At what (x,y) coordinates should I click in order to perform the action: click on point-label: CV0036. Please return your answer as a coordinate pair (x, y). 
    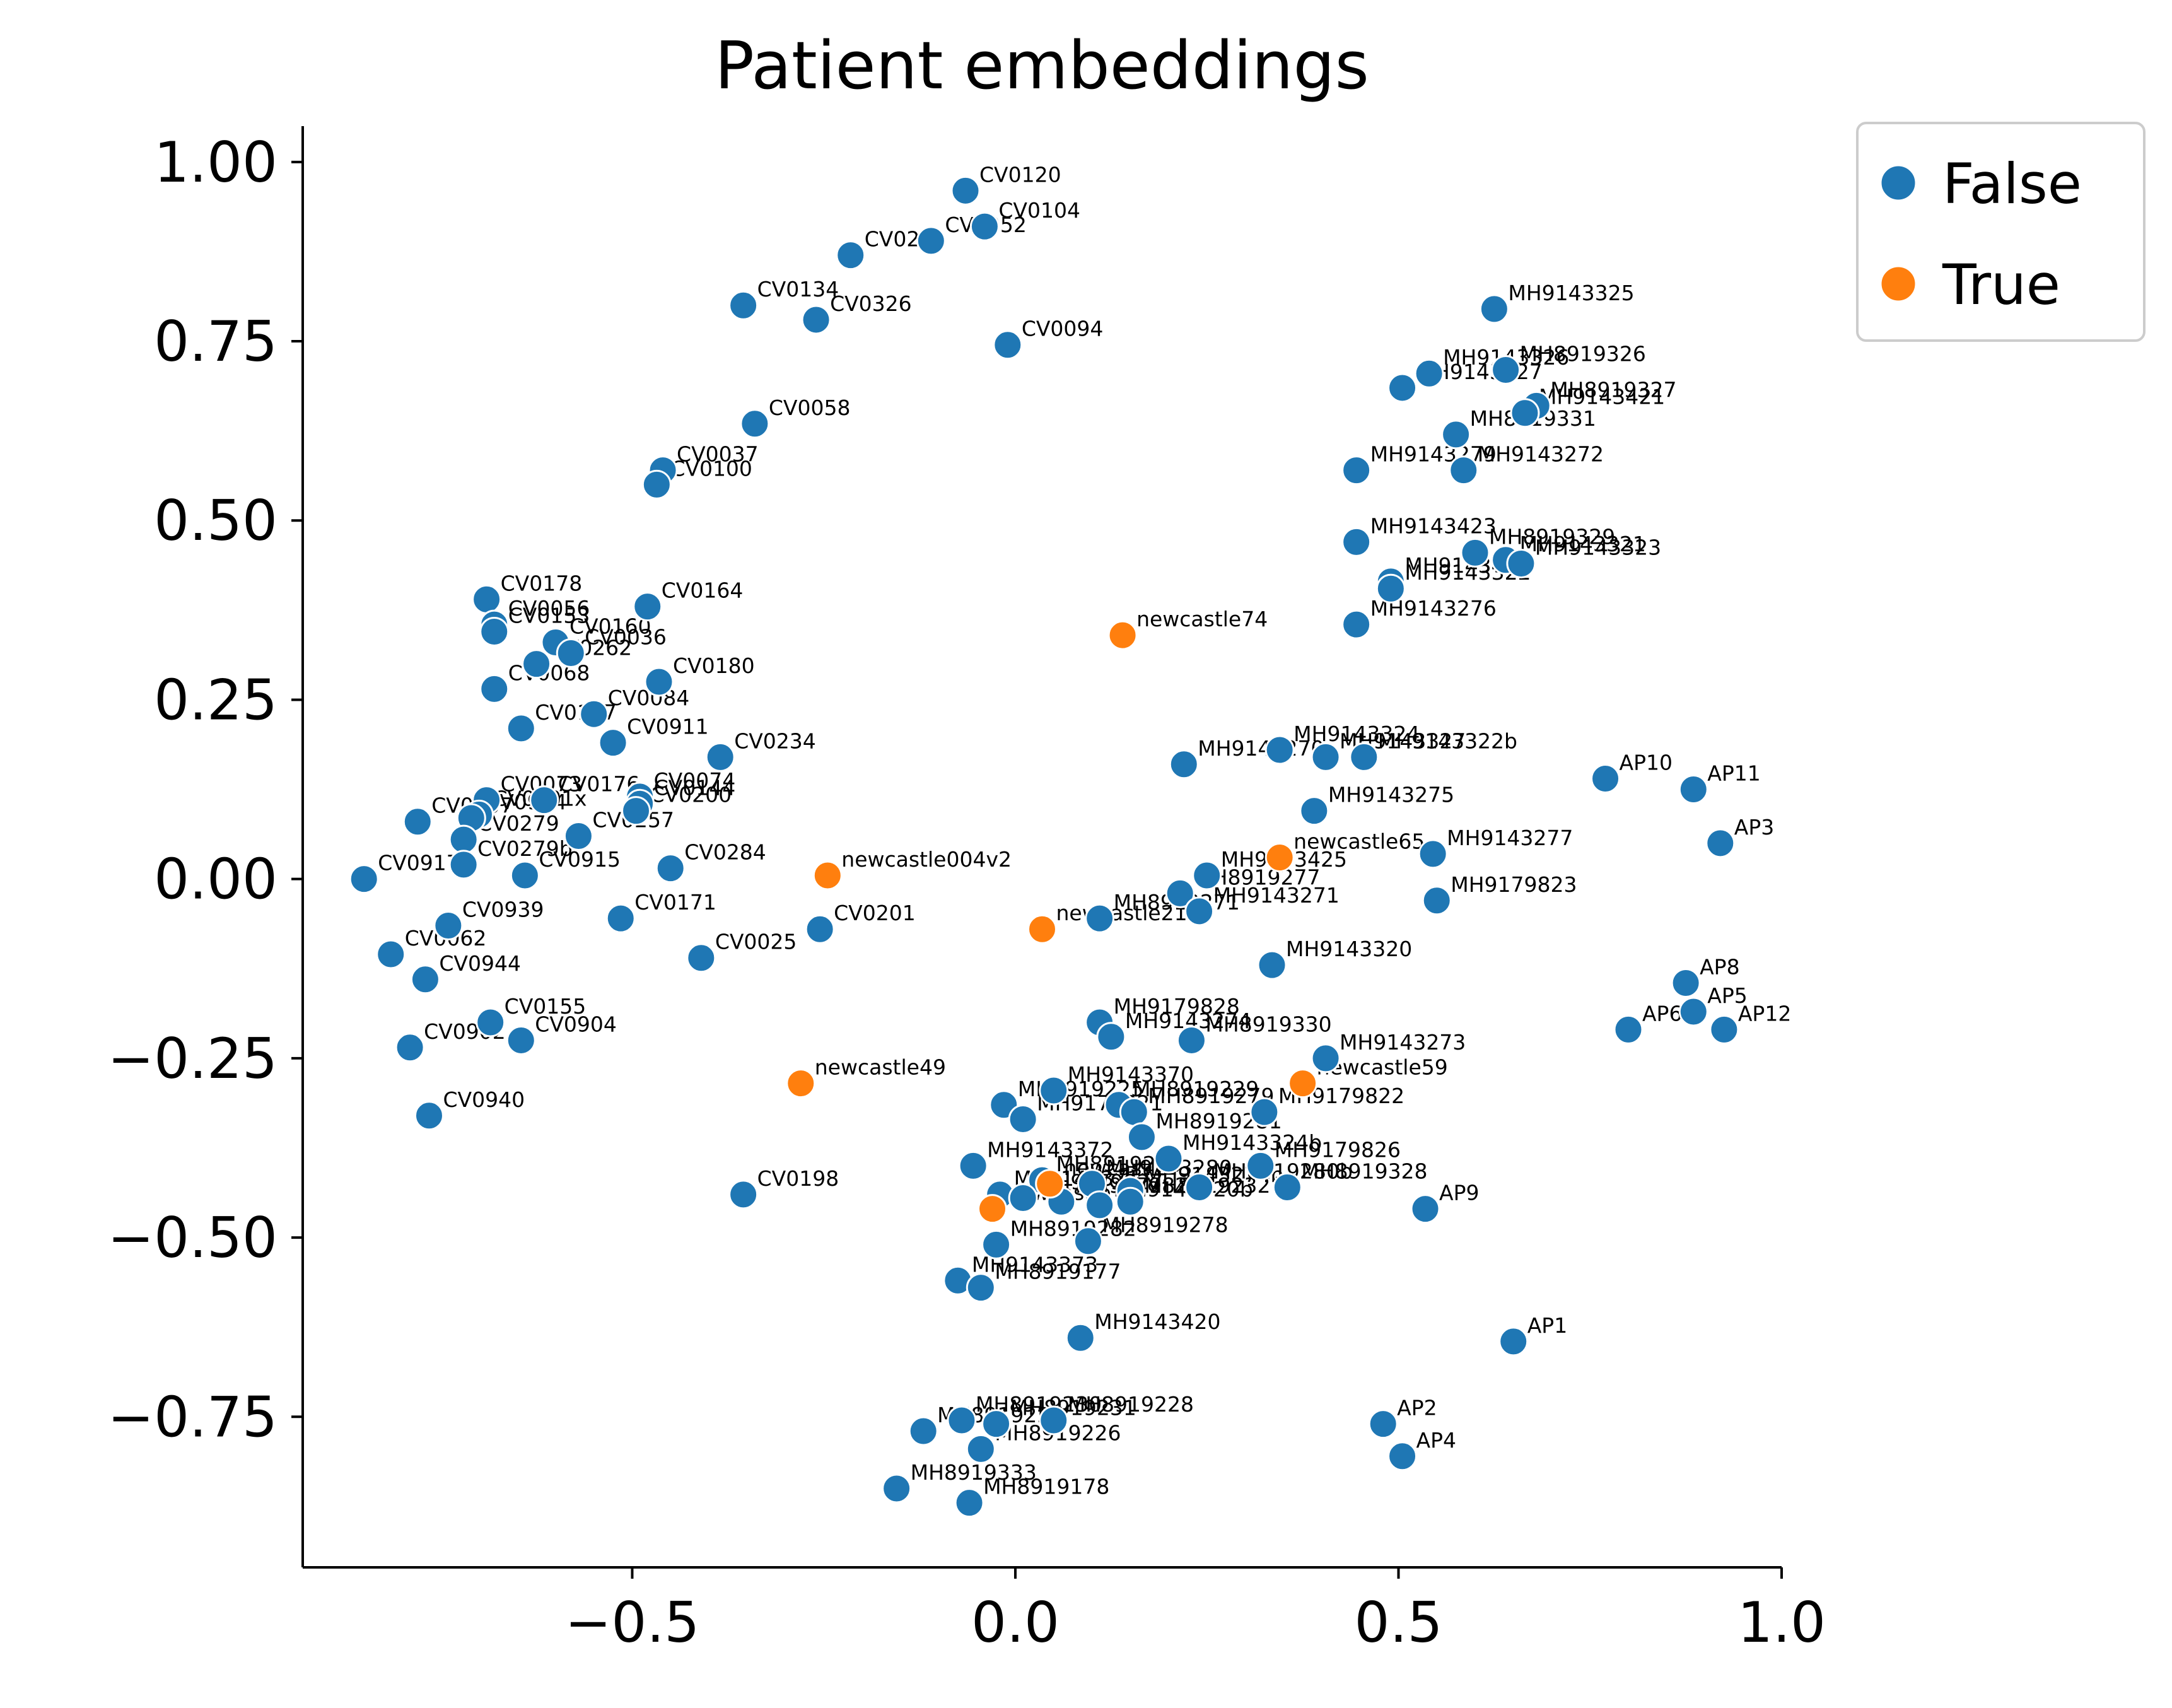
    Looking at the image, I should click on (626, 637).